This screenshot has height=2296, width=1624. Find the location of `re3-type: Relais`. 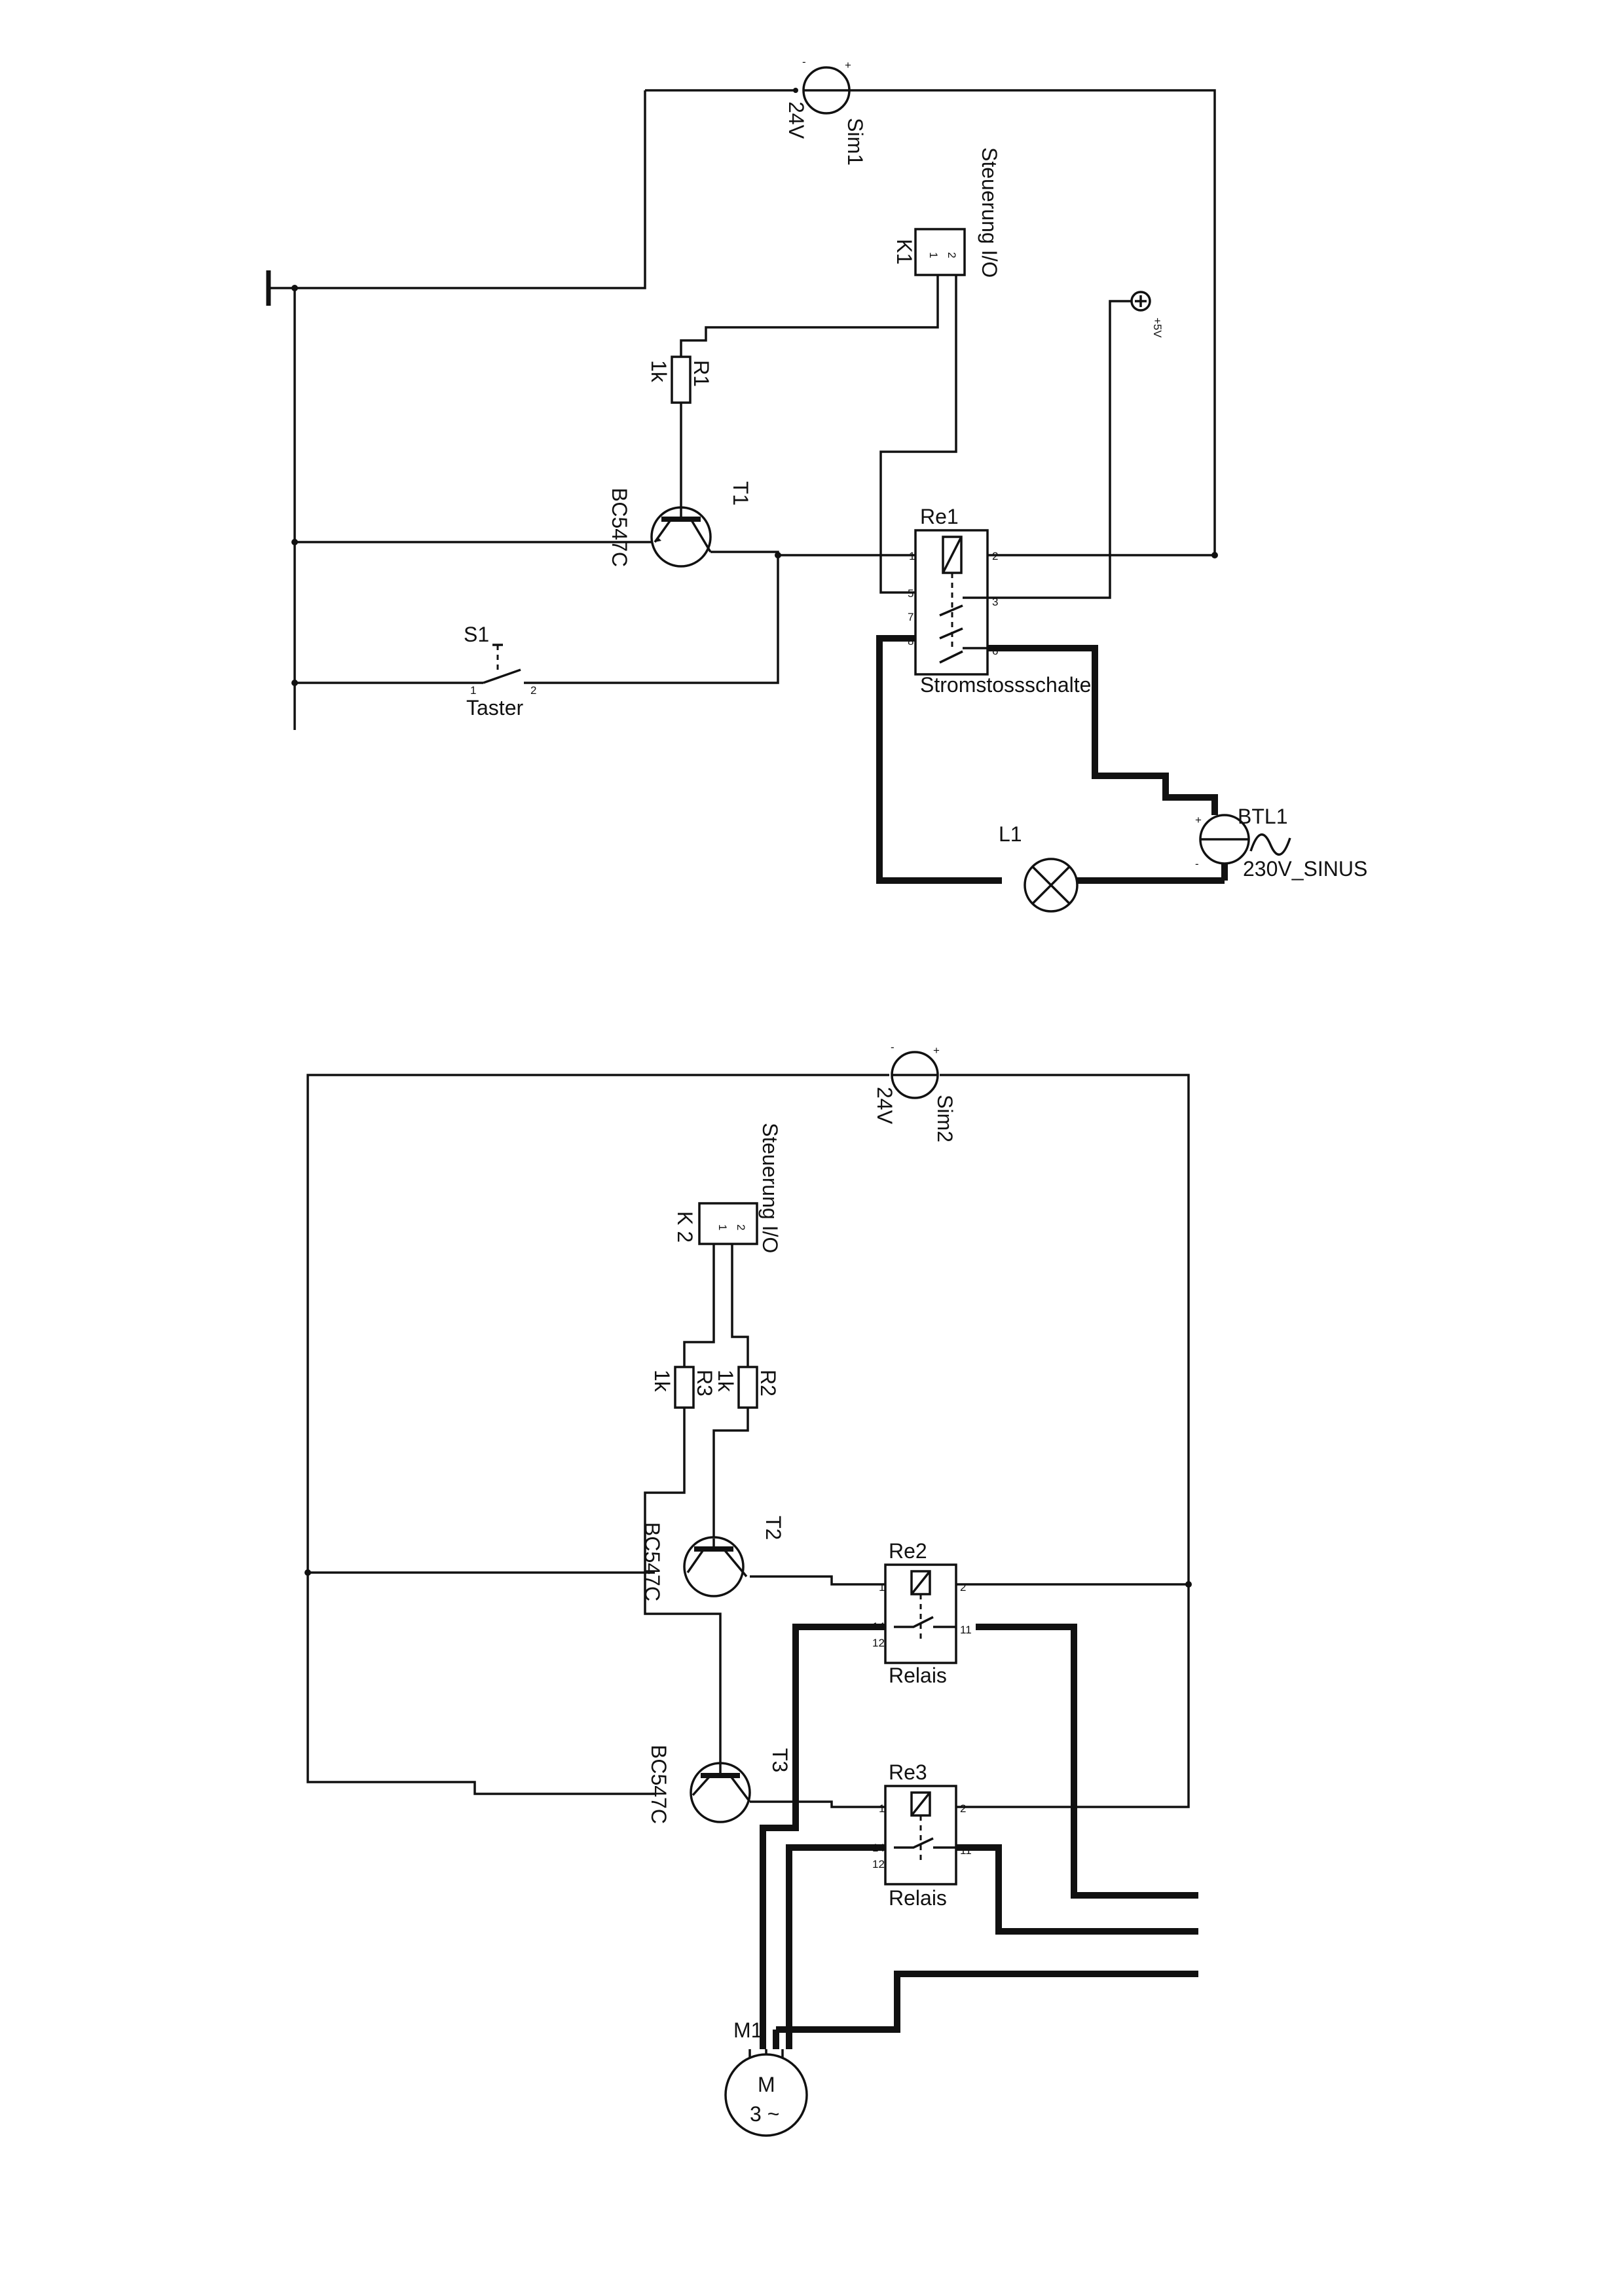

re3-type: Relais is located at coordinates (918, 1898).